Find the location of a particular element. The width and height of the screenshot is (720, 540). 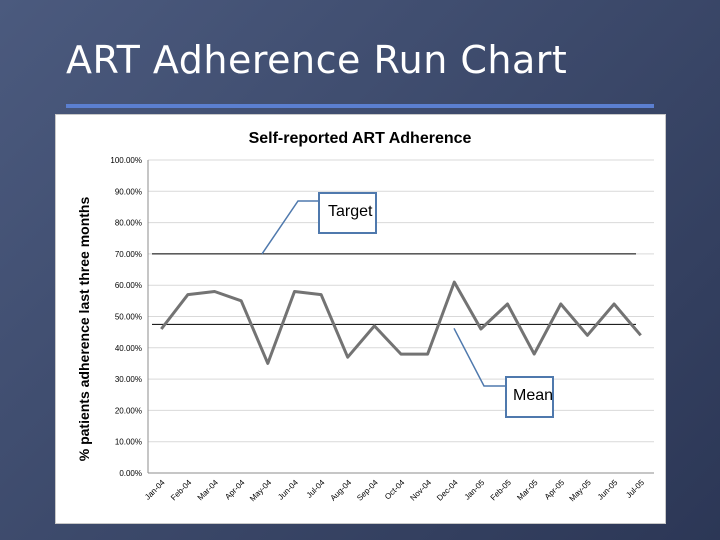

y-tick-label: 70.00% is located at coordinates (128, 254).